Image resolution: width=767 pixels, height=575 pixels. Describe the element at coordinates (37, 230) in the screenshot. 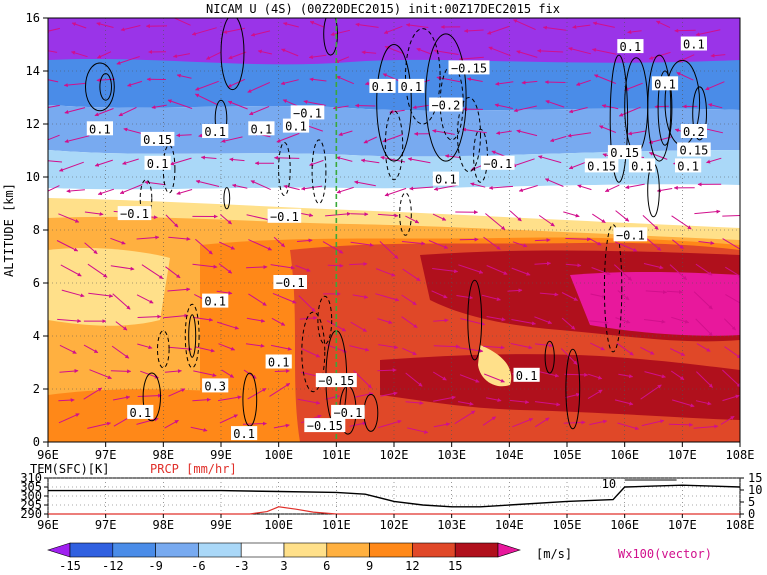

I see `y-ticks: 0 2 4 6 8 10 12 14 16` at that location.